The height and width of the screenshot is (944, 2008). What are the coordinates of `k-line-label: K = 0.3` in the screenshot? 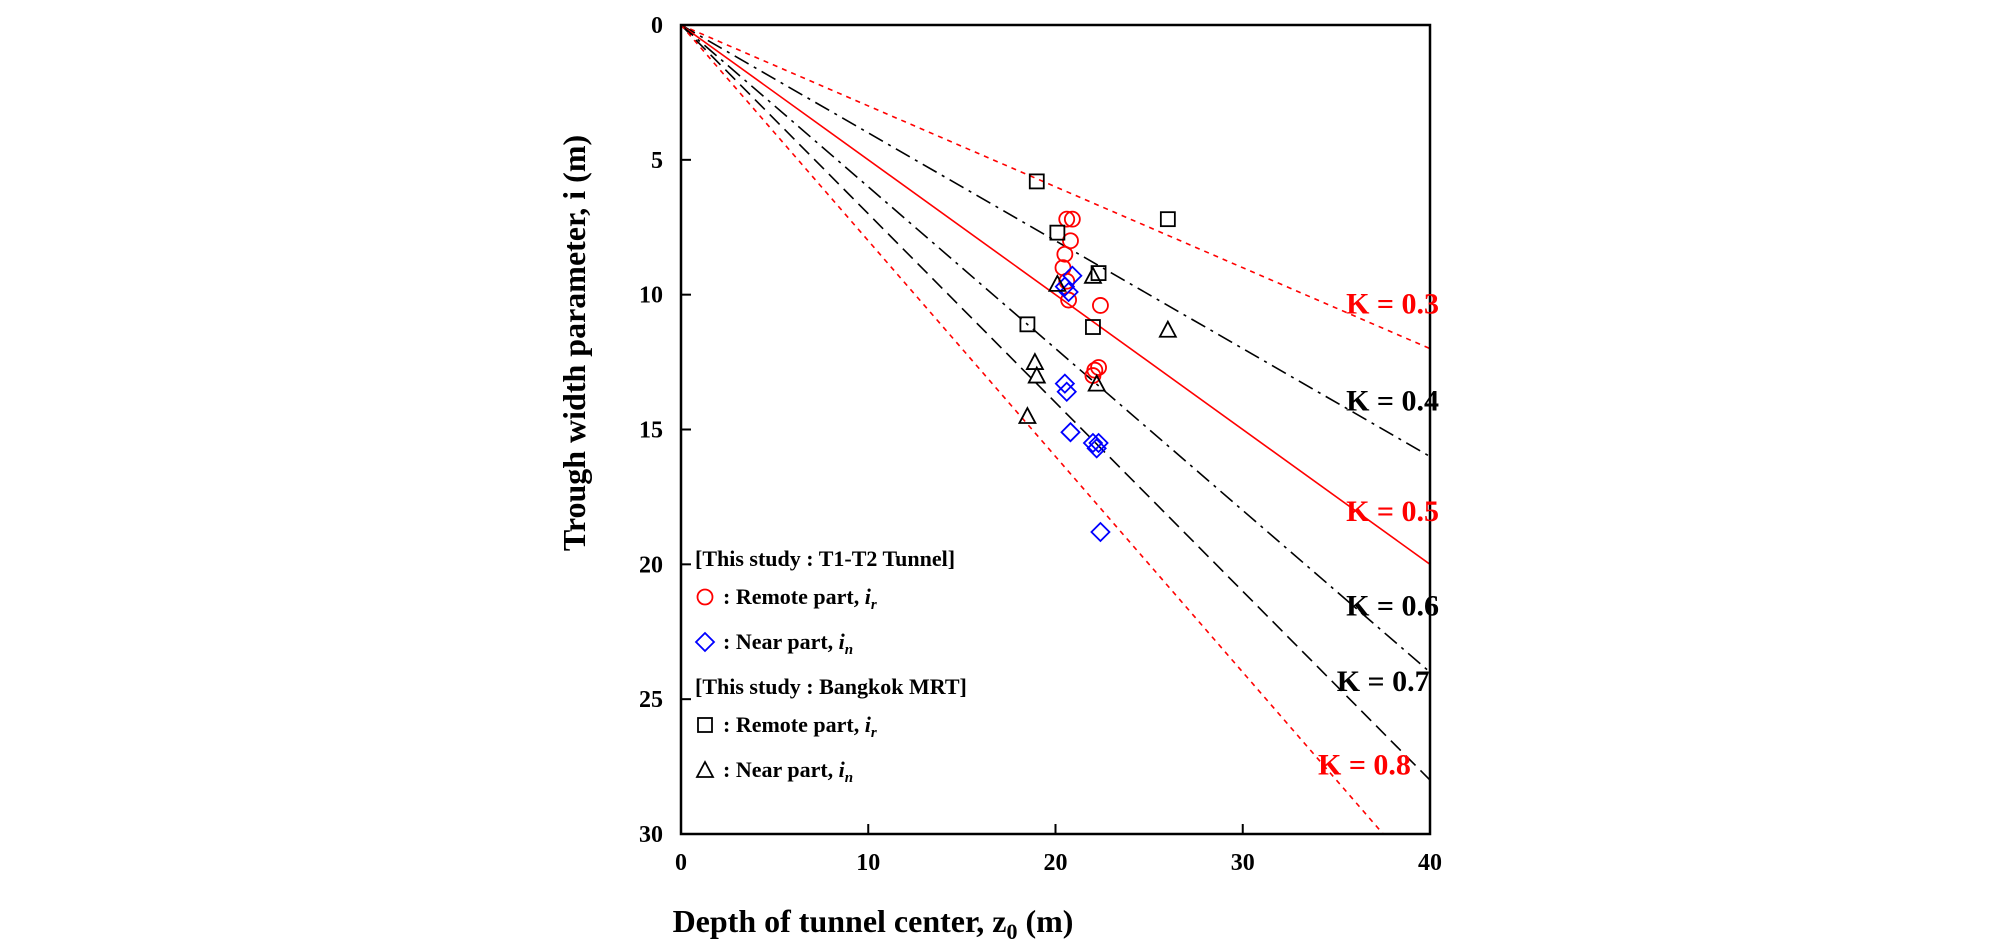 It's located at (1392, 304).